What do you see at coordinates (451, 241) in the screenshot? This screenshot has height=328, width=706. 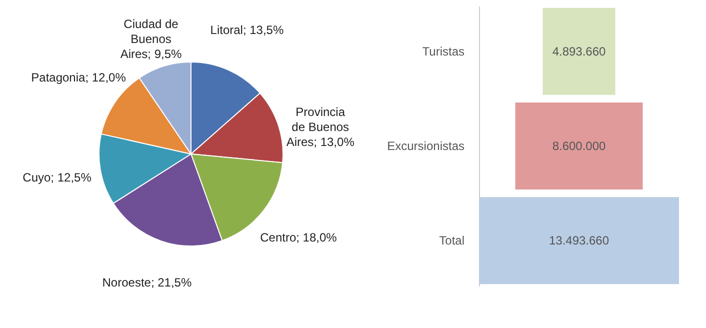 I see `category-label: Total` at bounding box center [451, 241].